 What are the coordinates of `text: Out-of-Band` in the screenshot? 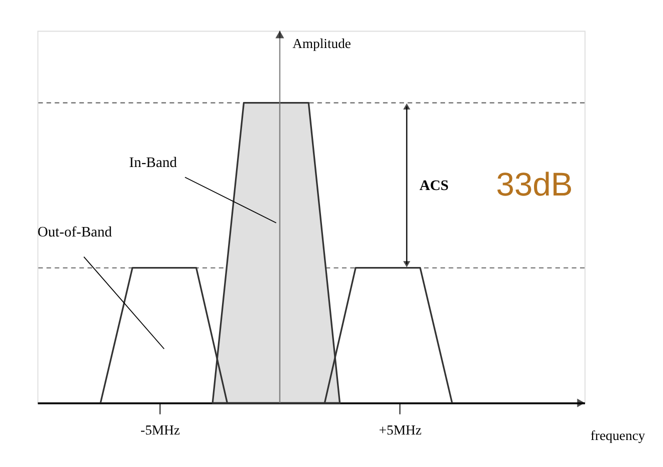 It's located at (75, 232).